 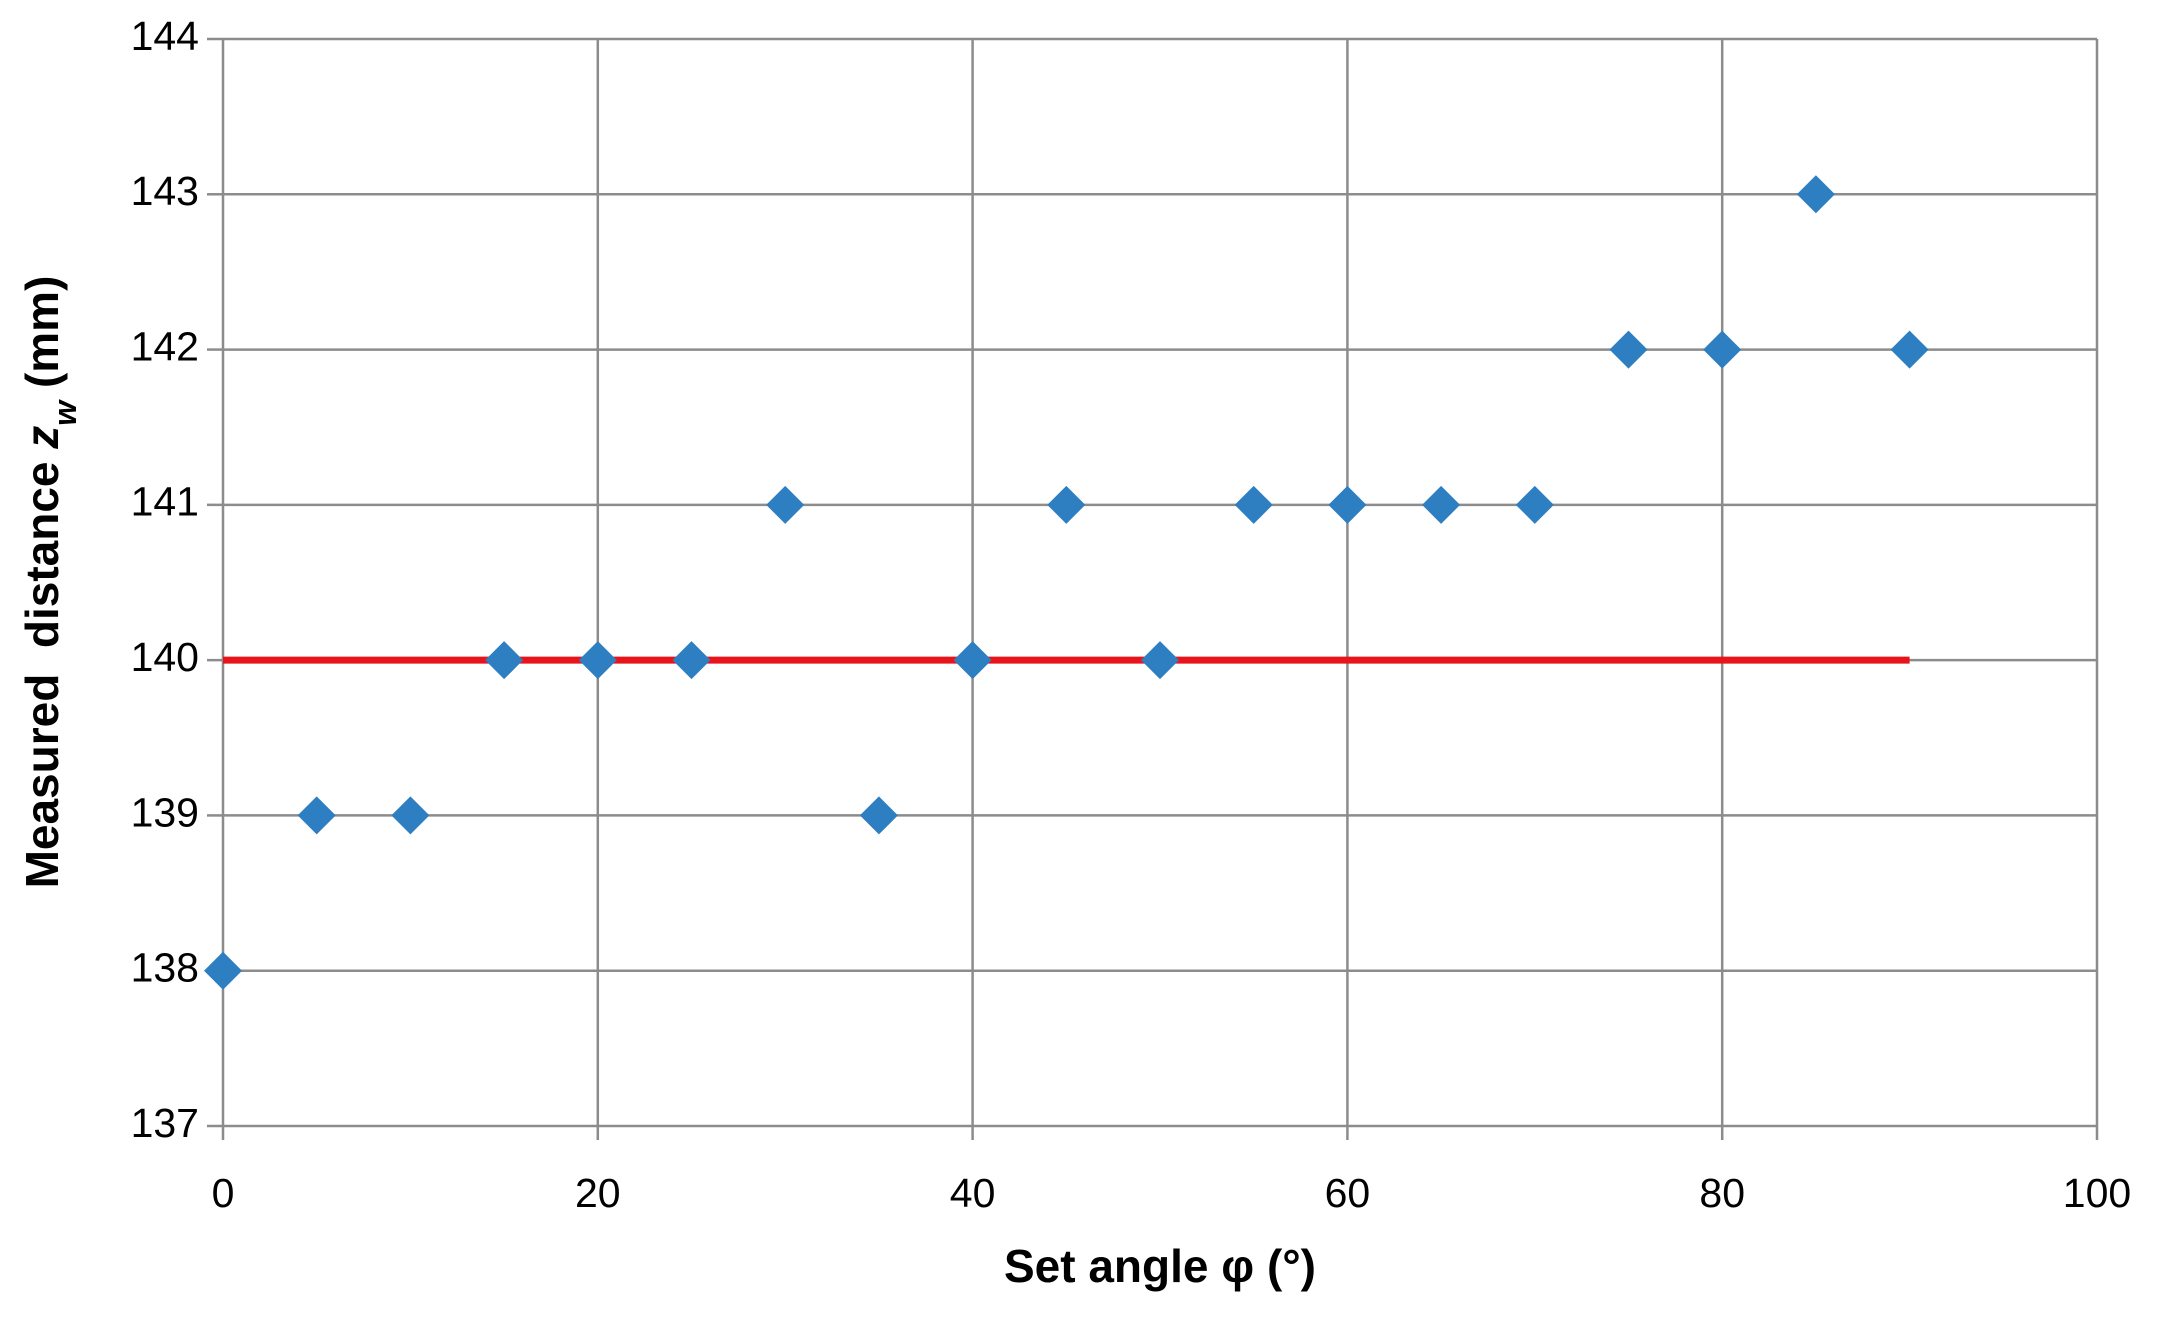 I want to click on y-axis-title-var: z, so click(x=42, y=438).